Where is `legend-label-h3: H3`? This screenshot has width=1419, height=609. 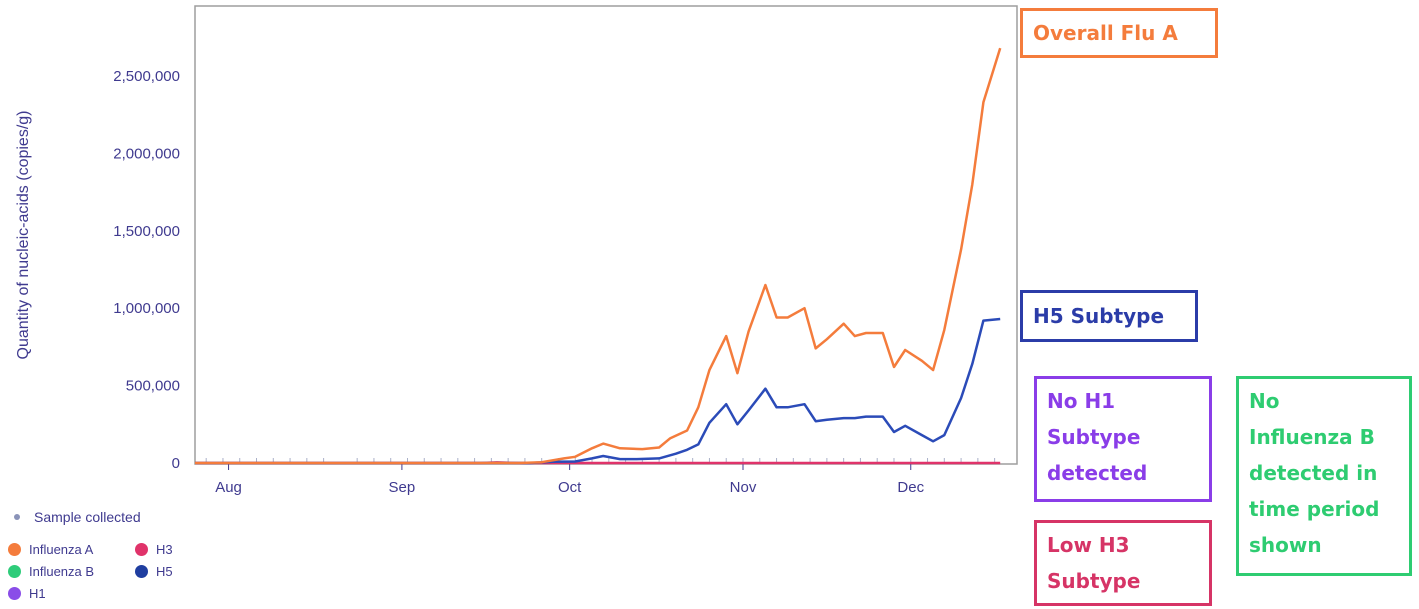
legend-label-h3: H3 is located at coordinates (164, 549).